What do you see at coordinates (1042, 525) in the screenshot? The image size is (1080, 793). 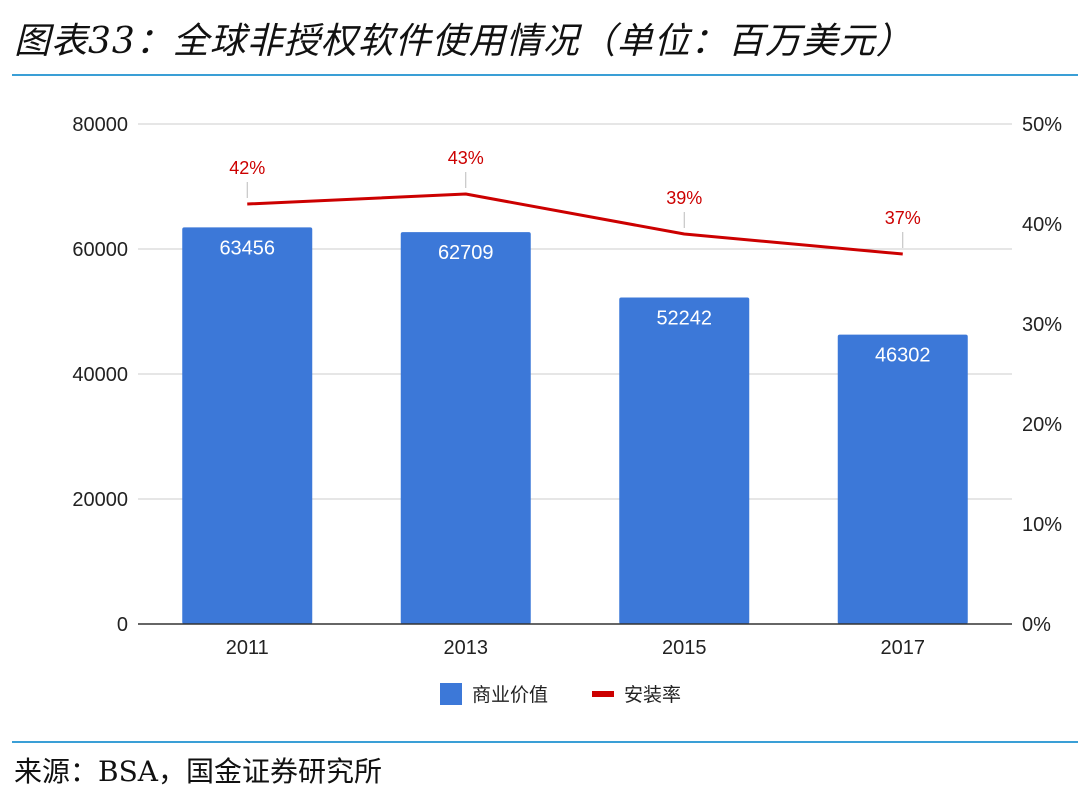 I see `y-right-tick-label: 10%` at bounding box center [1042, 525].